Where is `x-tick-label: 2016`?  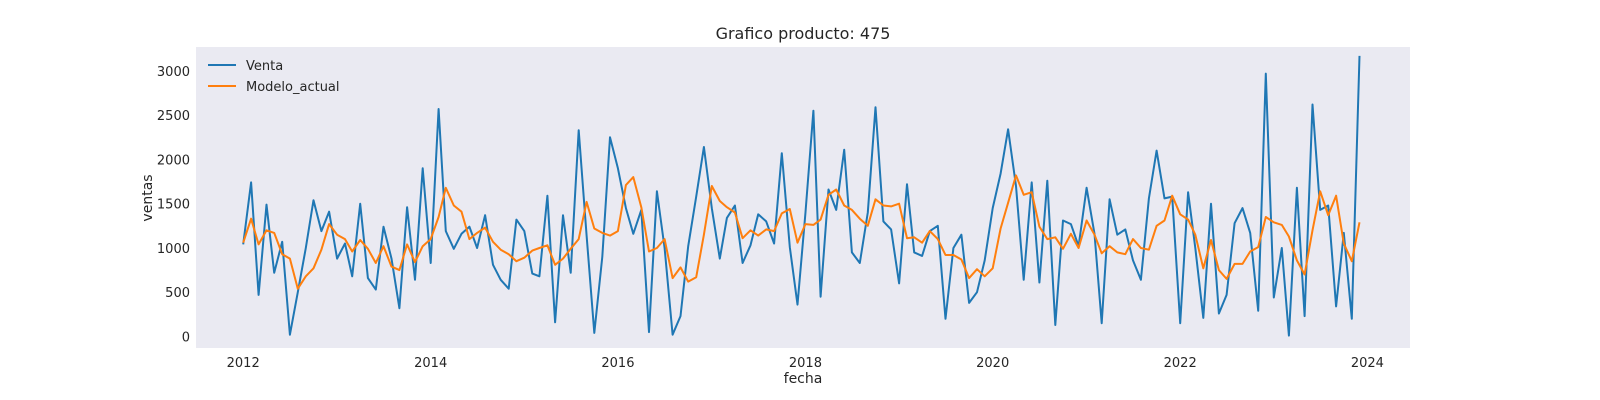 x-tick-label: 2016 is located at coordinates (617, 363).